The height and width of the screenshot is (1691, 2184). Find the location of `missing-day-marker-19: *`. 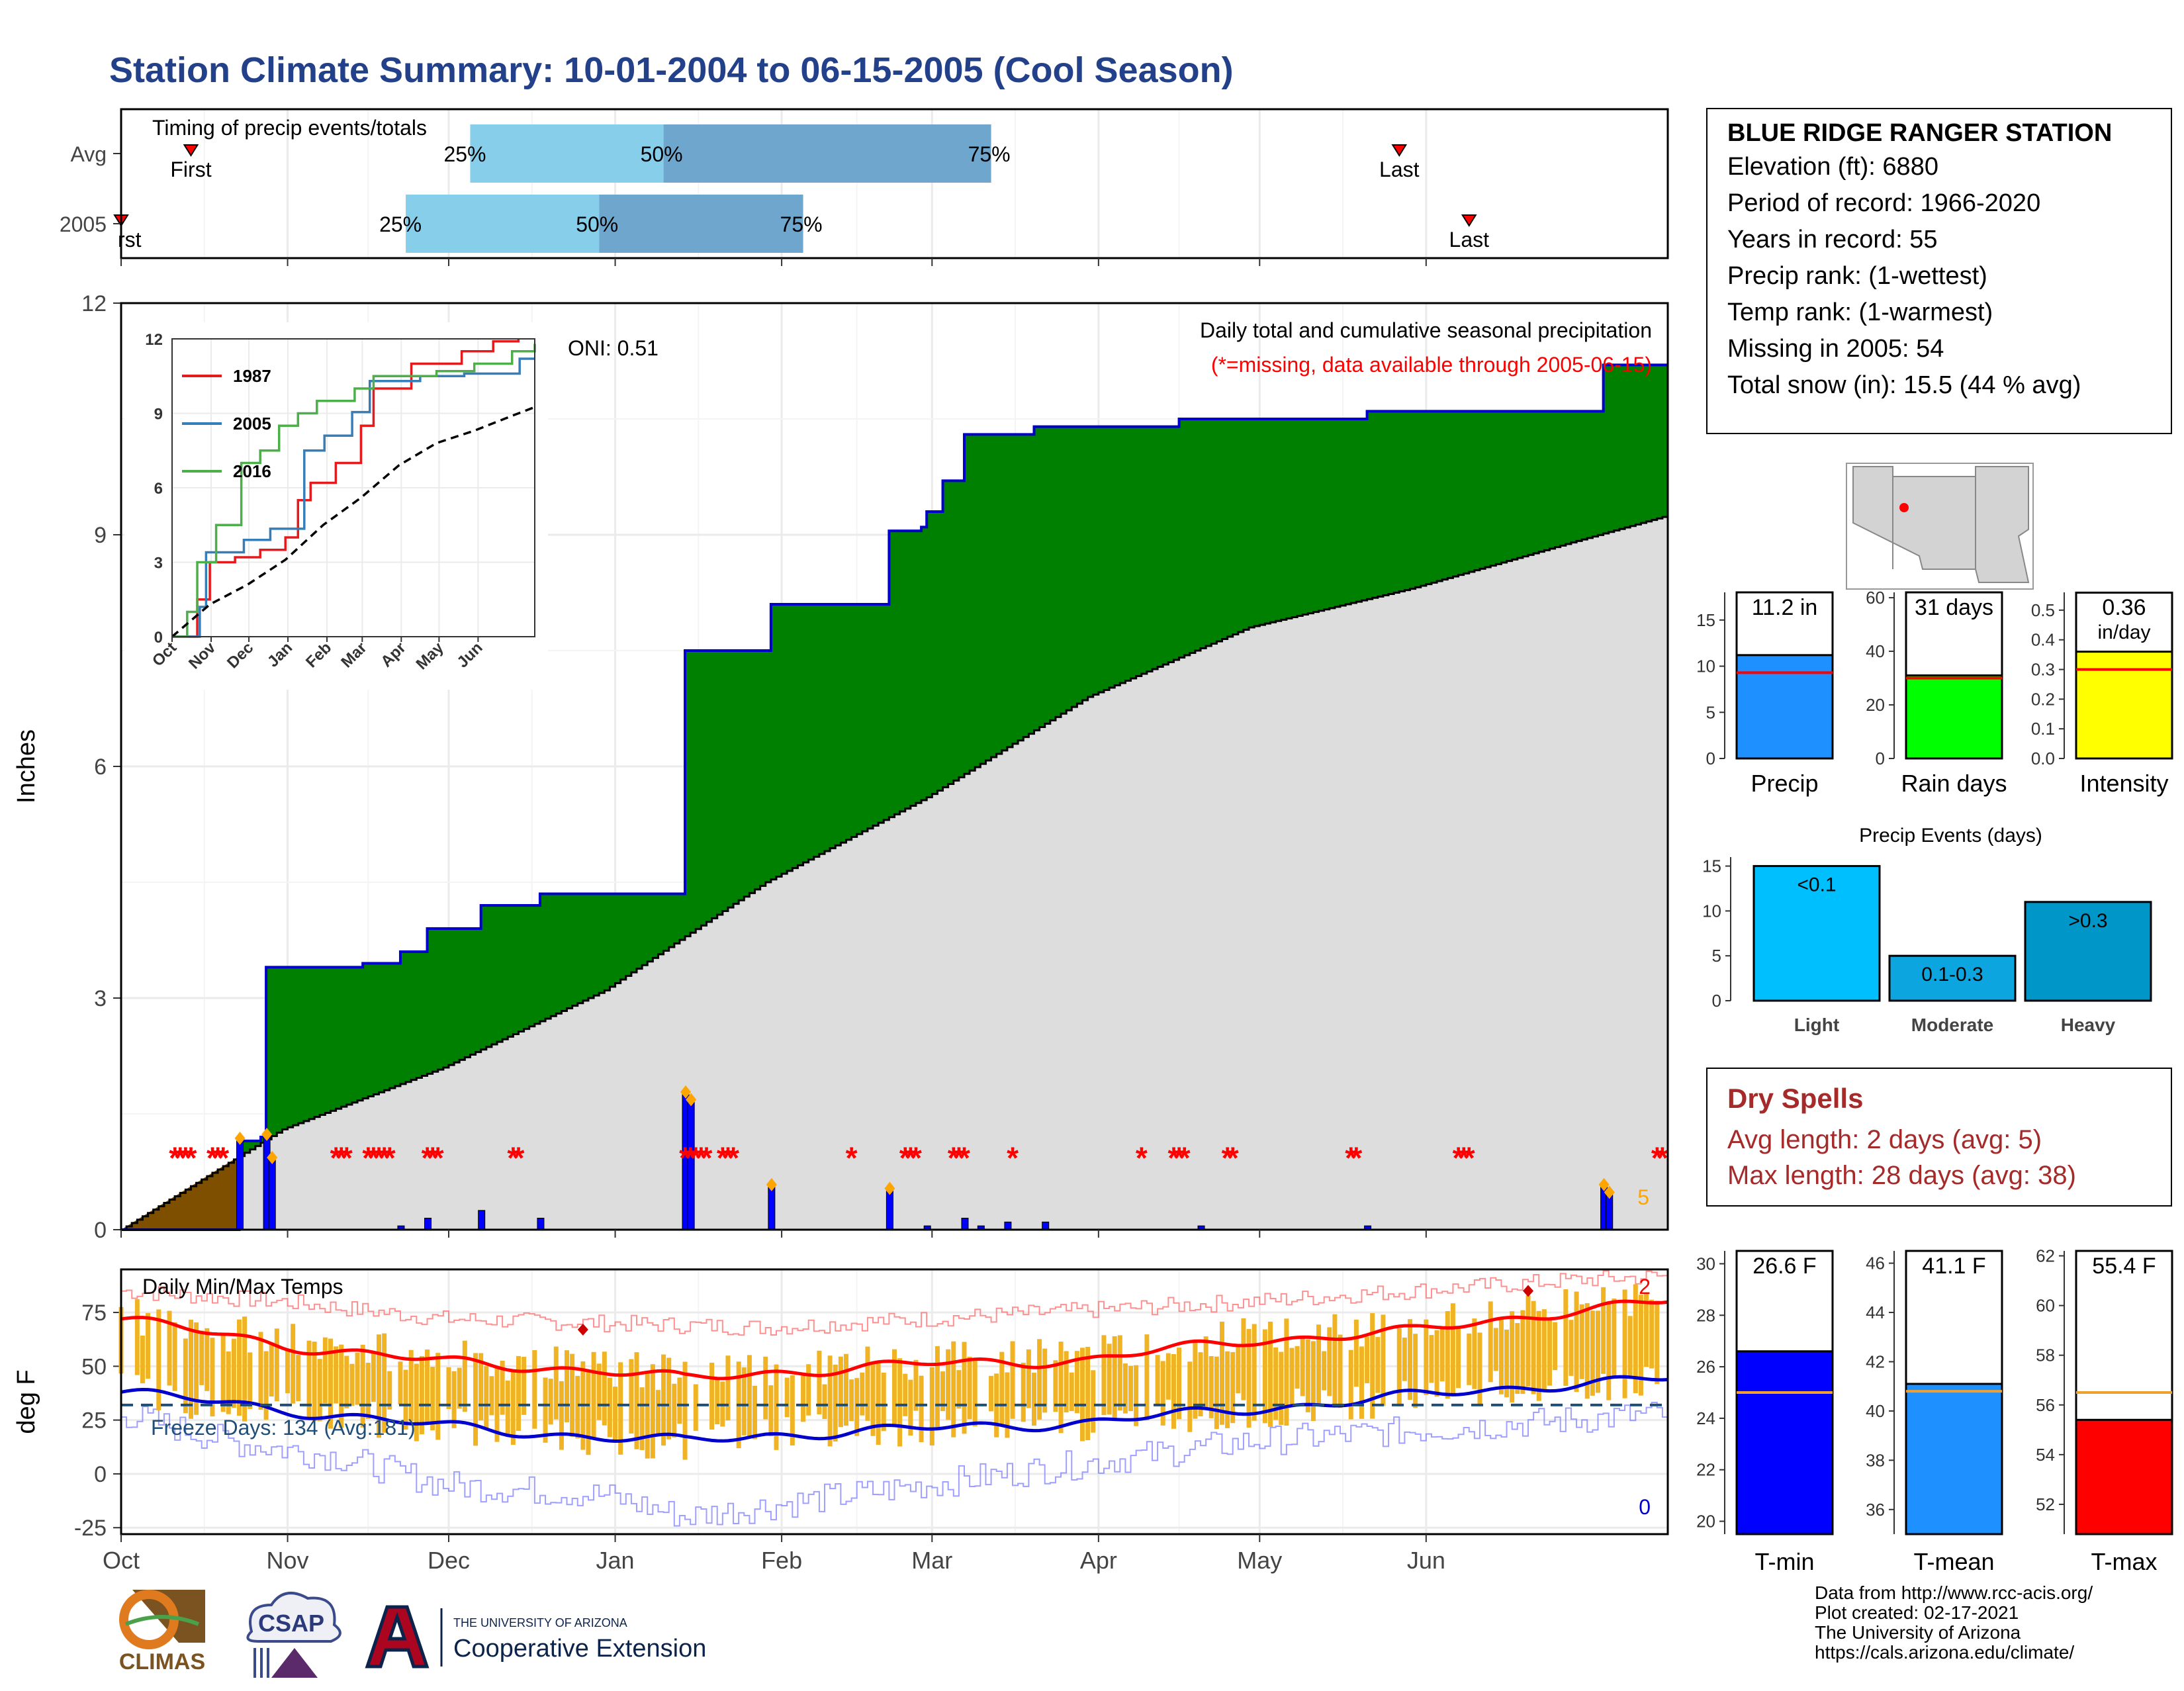

missing-day-marker-19: * is located at coordinates (519, 1157).